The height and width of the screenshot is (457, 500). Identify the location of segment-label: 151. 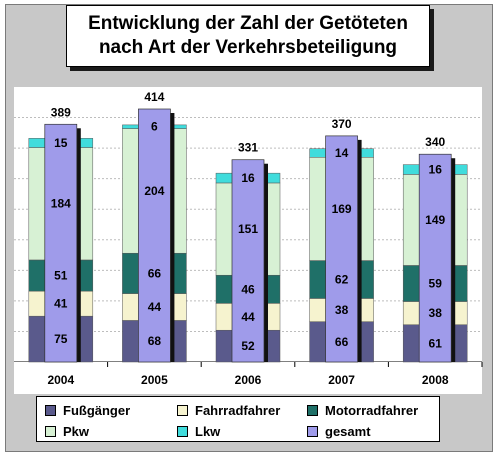
(248, 229).